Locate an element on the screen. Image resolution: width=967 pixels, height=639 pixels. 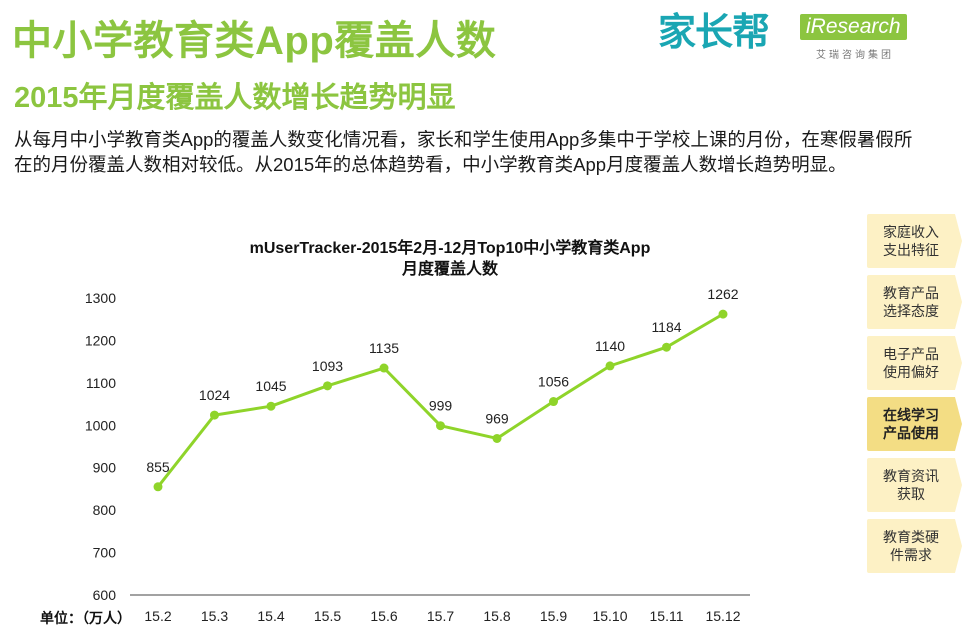
chart-title-line: mUserTracker-2015年2月-12月Top10中小学教育类App is located at coordinates (450, 248).